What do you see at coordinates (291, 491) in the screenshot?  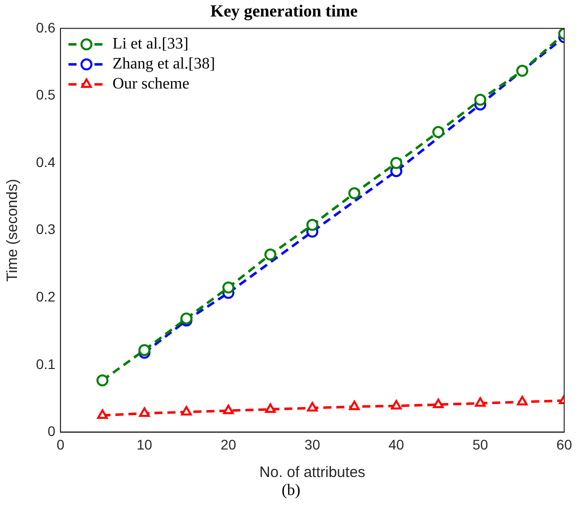 I see `text: (b)` at bounding box center [291, 491].